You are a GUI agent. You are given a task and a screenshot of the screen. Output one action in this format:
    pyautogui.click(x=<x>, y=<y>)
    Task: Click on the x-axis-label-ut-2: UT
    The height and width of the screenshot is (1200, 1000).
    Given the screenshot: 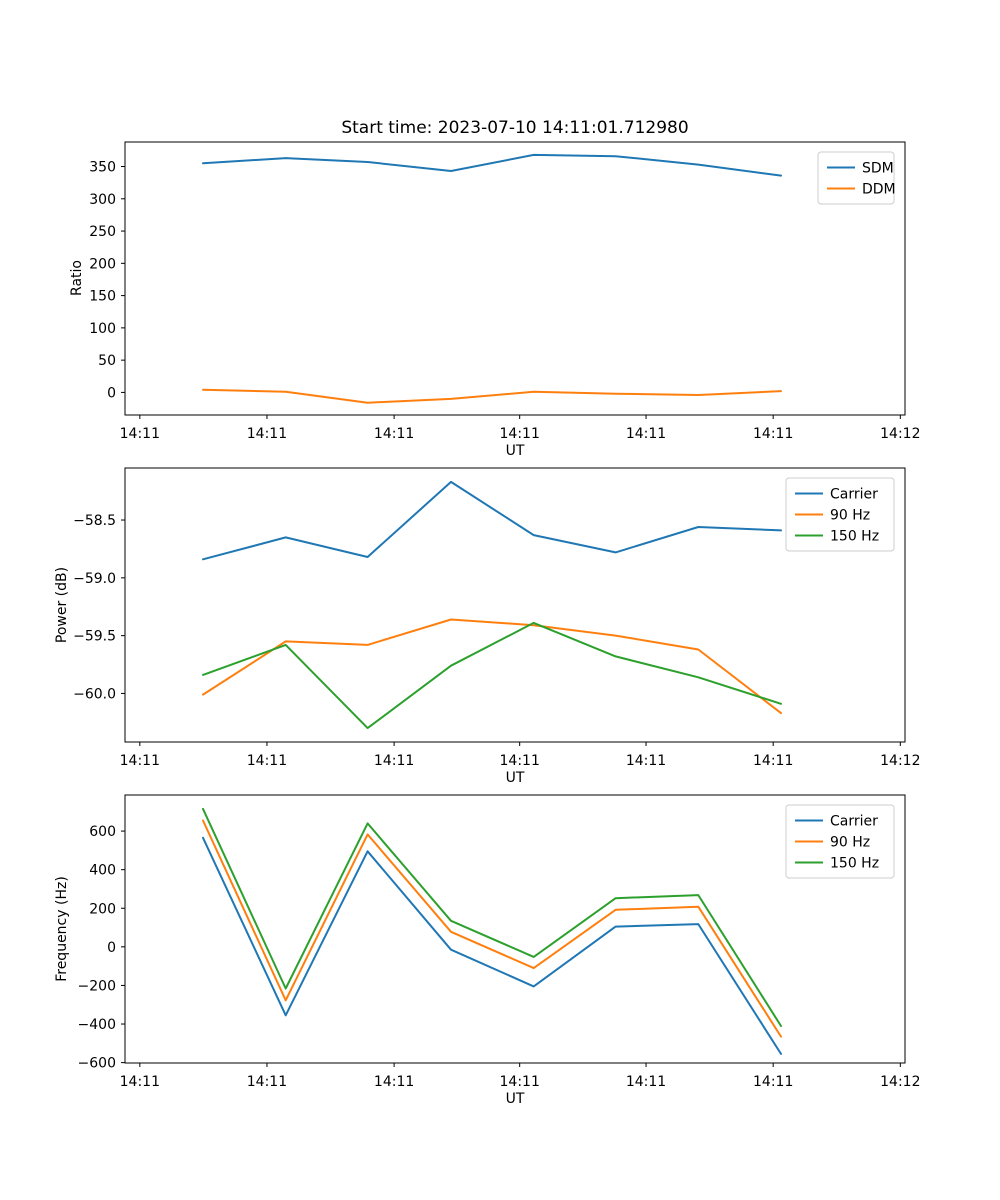 What is the action you would take?
    pyautogui.click(x=515, y=778)
    